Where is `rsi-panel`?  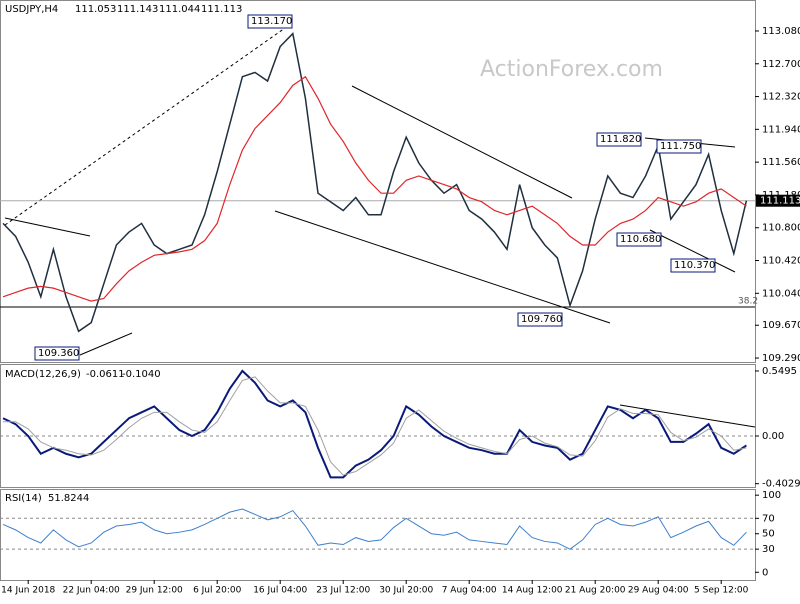 rsi-panel is located at coordinates (378, 535).